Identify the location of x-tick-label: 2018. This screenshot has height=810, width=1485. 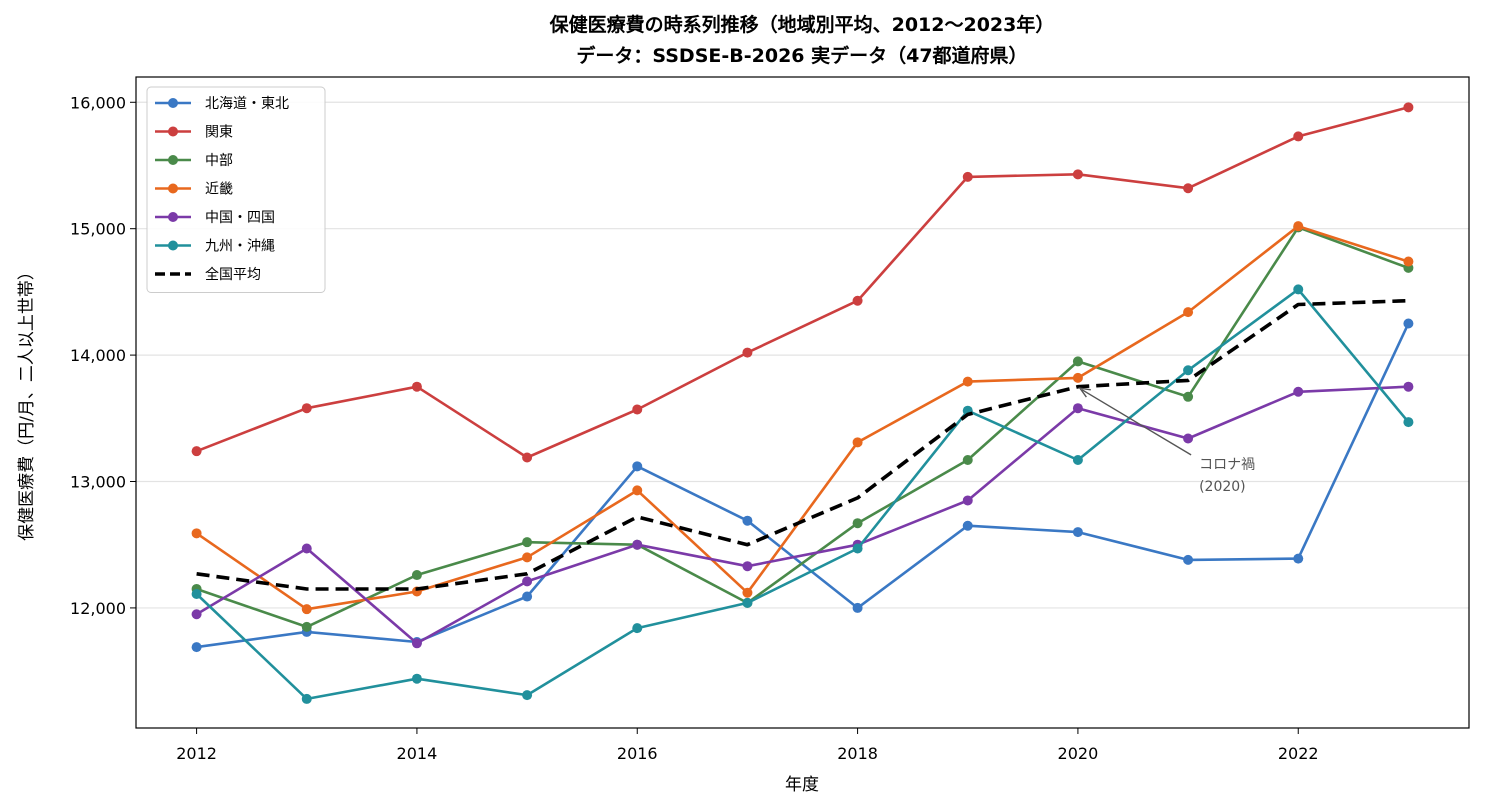
(857, 753).